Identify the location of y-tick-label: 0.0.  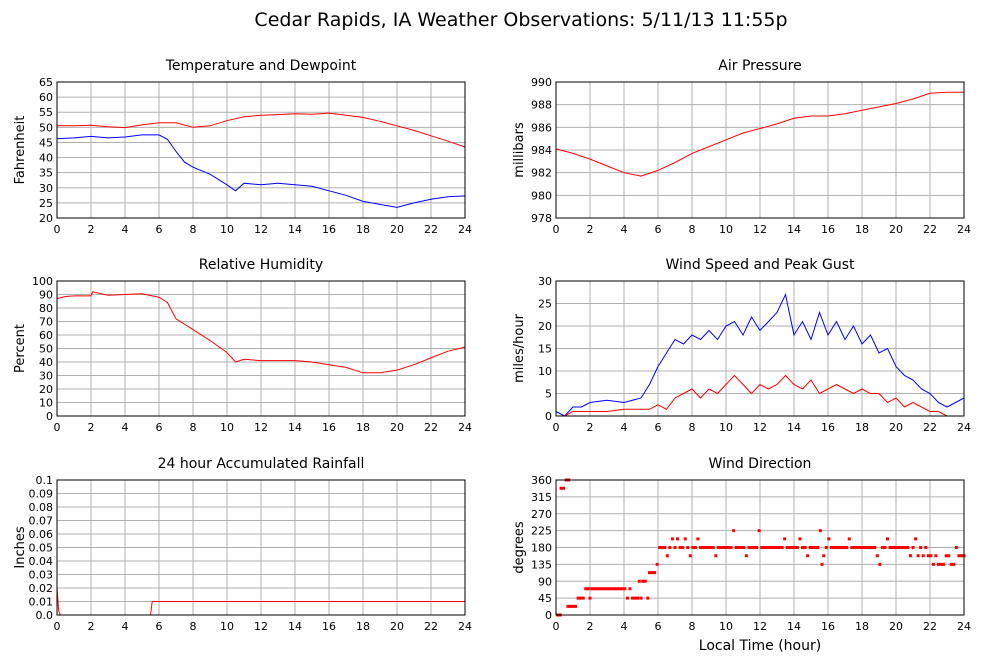
(45, 615).